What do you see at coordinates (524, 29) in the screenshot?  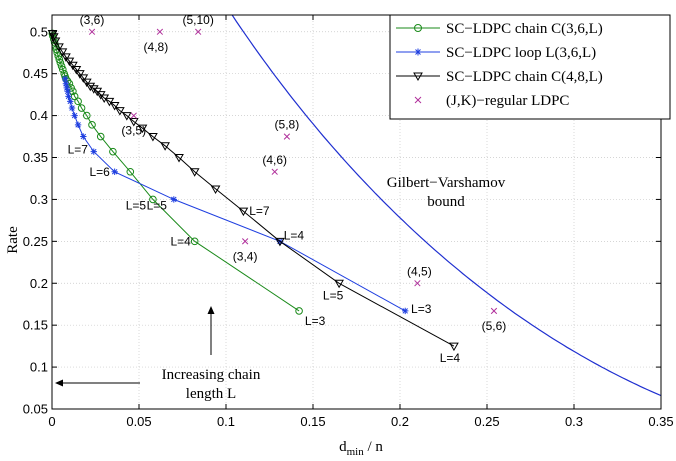 I see `legend-label-0: SC−LDPC chain C(3,6,L)` at bounding box center [524, 29].